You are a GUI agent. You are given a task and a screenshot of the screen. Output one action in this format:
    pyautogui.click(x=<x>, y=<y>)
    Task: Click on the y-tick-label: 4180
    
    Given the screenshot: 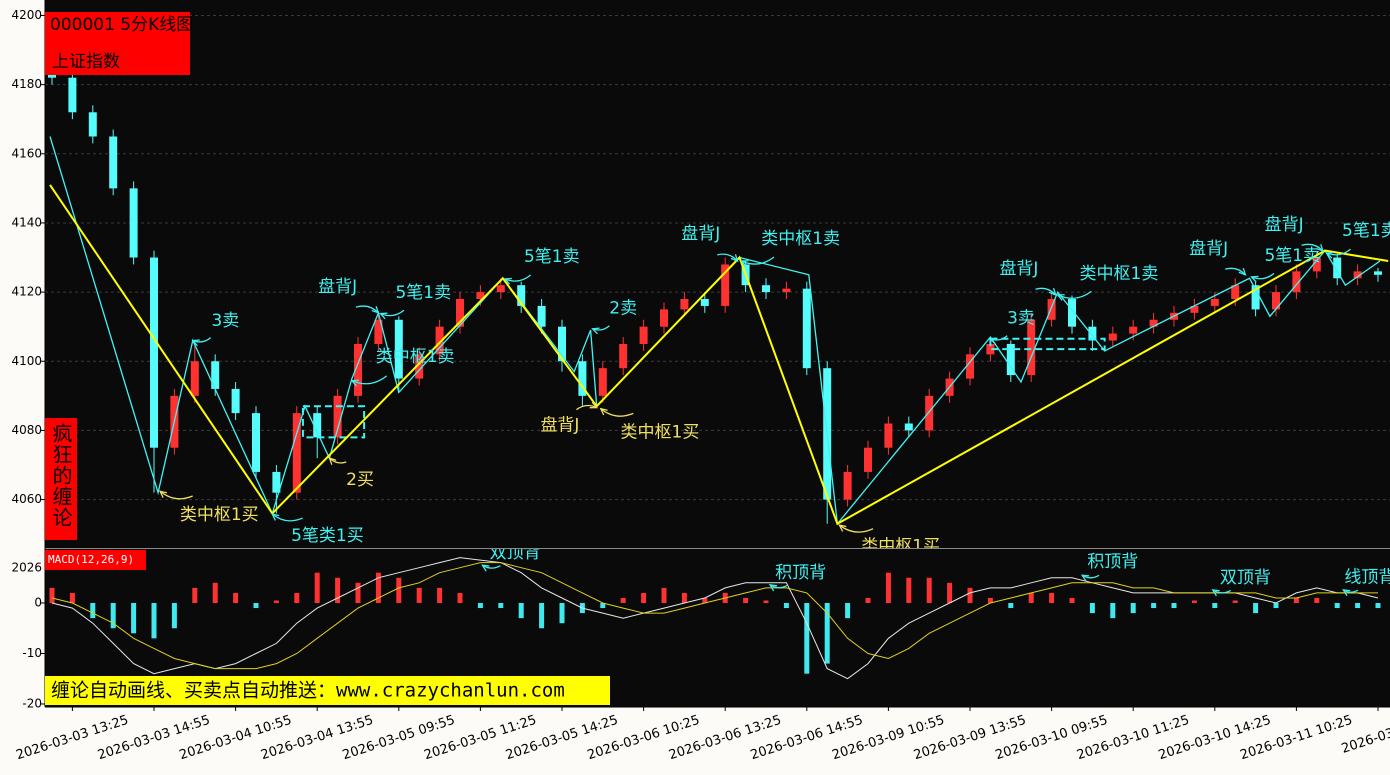 What is the action you would take?
    pyautogui.click(x=26, y=84)
    